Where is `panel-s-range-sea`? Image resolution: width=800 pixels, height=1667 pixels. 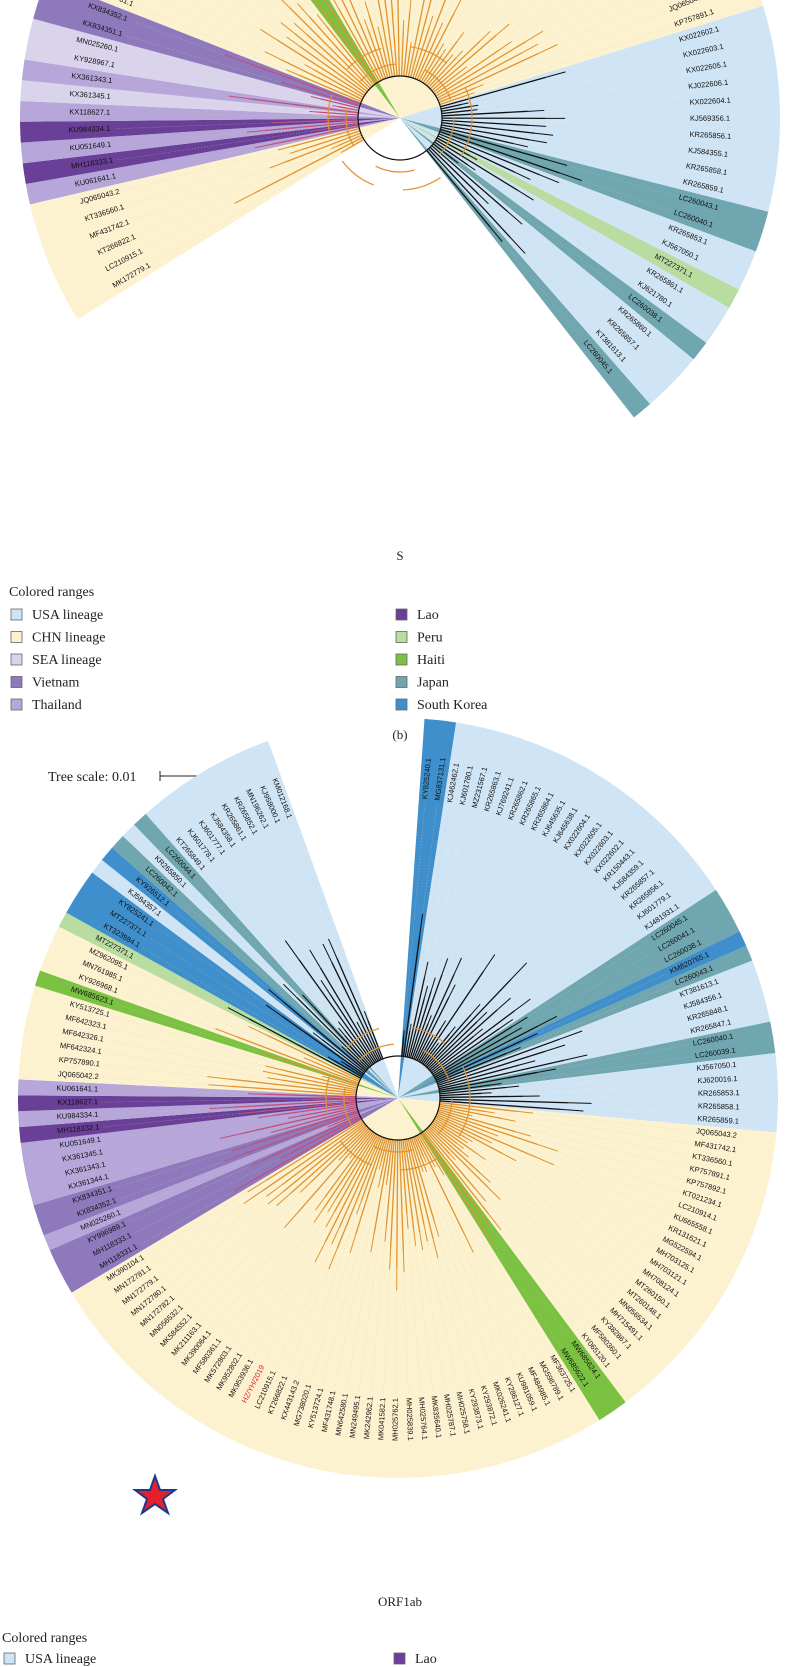
panel-s-range-sea is located at coordinates (212, 68).